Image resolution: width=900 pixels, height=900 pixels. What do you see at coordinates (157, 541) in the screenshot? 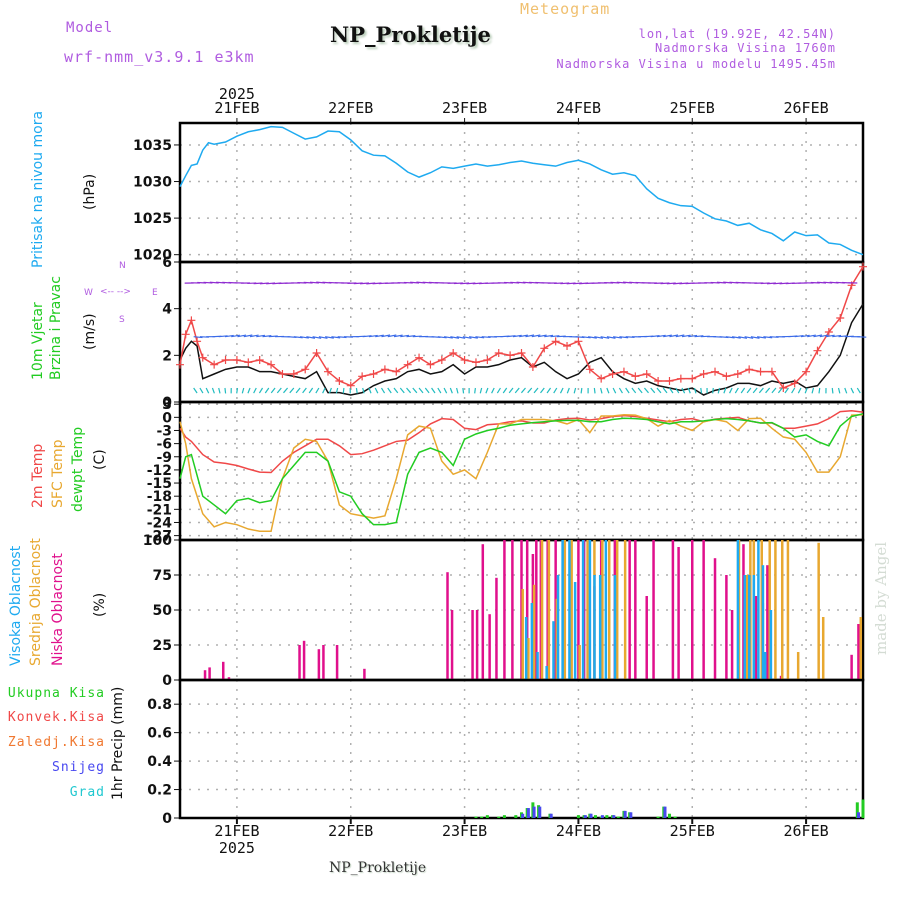
I see `y-tick-label: 100` at bounding box center [157, 541].